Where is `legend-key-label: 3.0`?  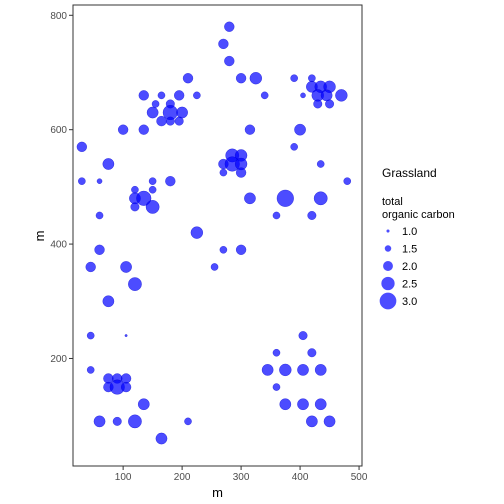
legend-key-label: 3.0 is located at coordinates (409, 302).